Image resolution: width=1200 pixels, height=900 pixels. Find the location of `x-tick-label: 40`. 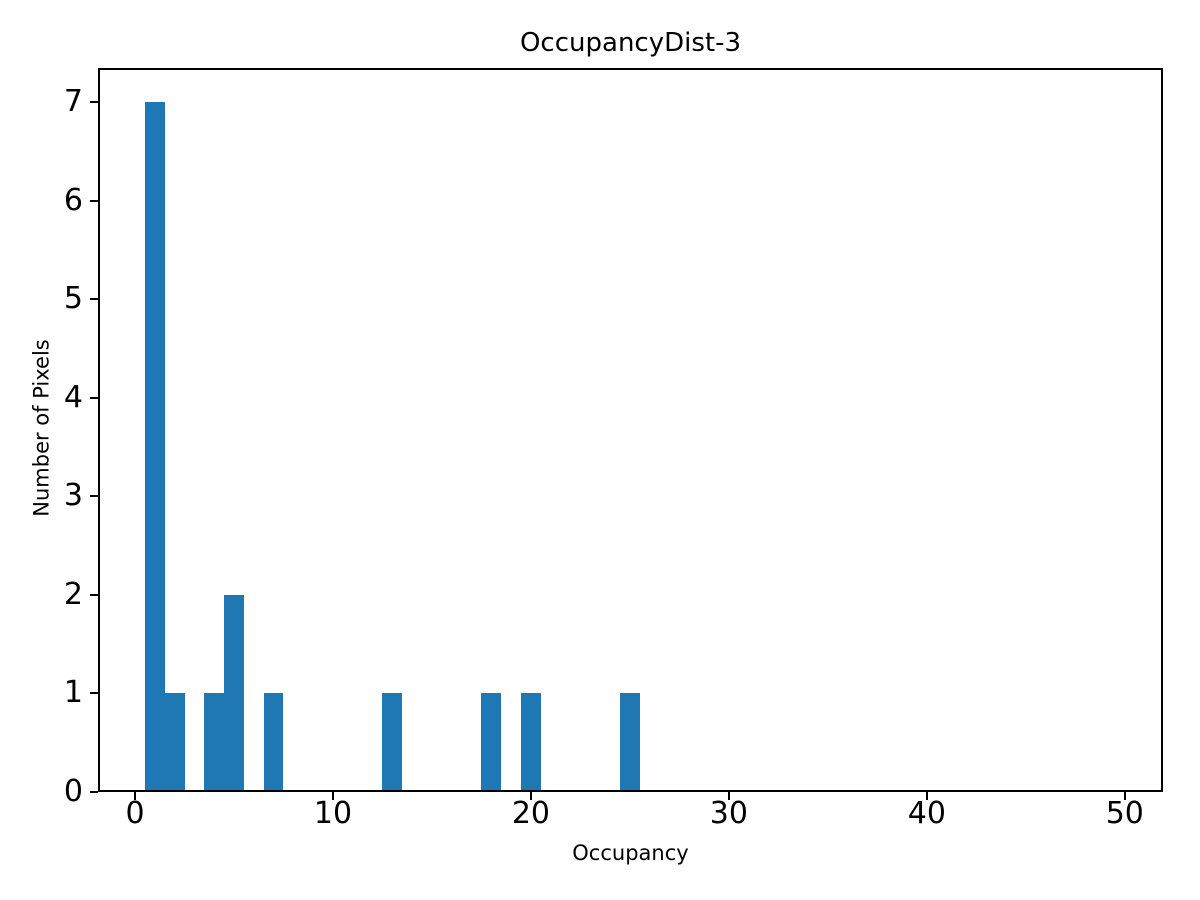

x-tick-label: 40 is located at coordinates (926, 813).